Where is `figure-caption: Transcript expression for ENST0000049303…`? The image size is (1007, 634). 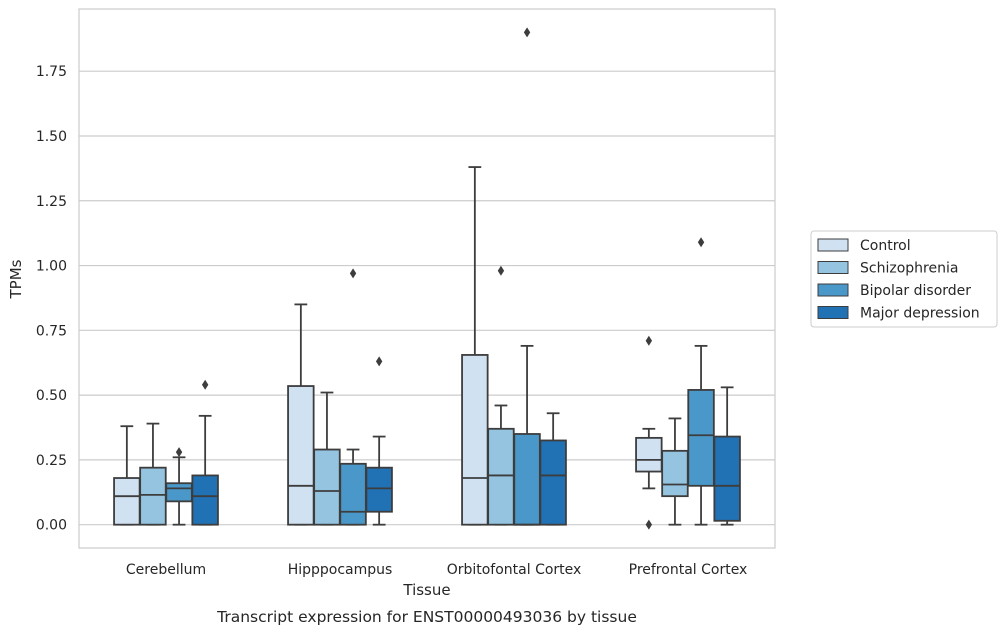 figure-caption: Transcript expression for ENST0000049303… is located at coordinates (426, 617).